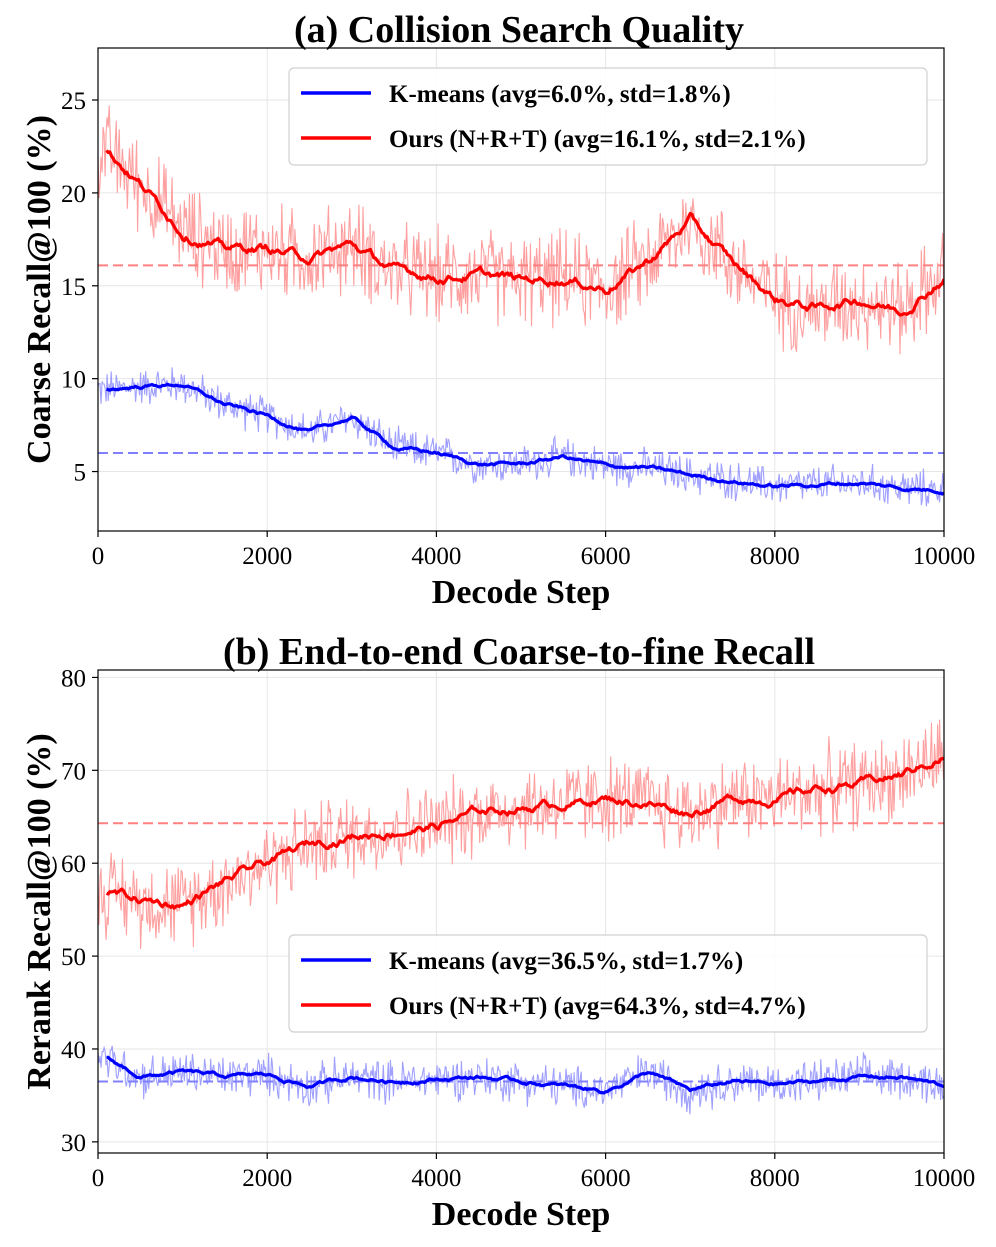 This screenshot has height=1247, width=996. I want to click on y-tick-label: 10, so click(73, 380).